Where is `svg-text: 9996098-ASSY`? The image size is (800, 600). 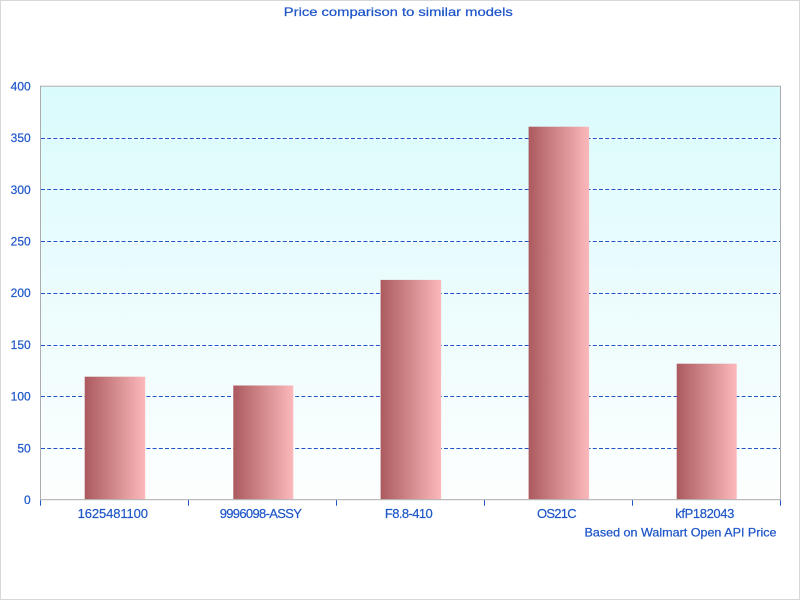
svg-text: 9996098-ASSY is located at coordinates (261, 513).